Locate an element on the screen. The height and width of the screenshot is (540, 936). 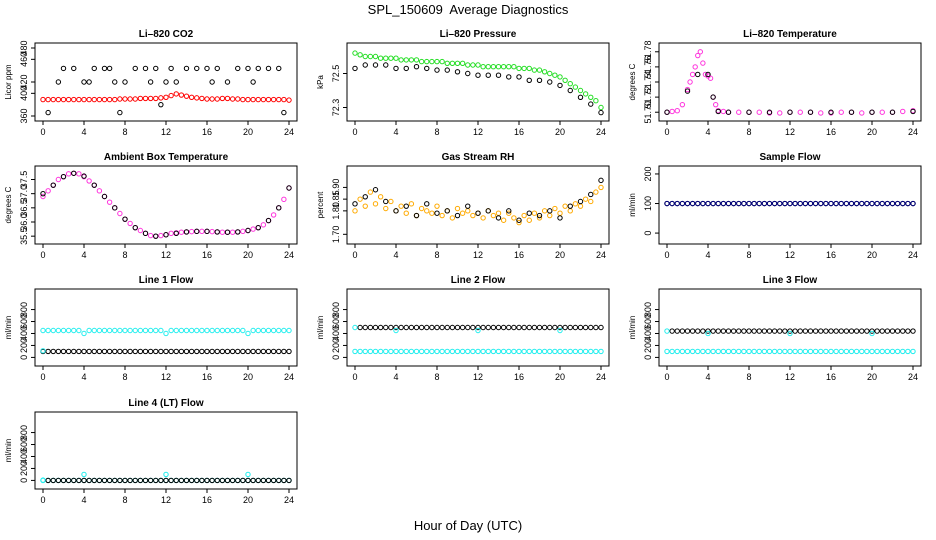
x-tick-label: 0 is located at coordinates (354, 377).